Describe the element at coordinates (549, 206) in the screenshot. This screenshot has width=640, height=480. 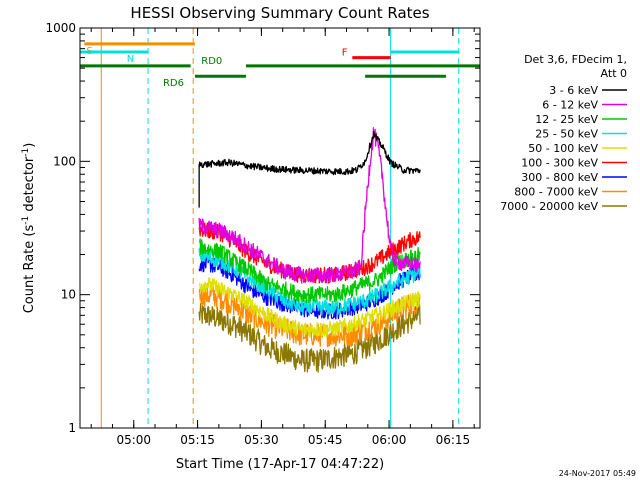
I see `legend-label: 7000 - 20000 keV` at that location.